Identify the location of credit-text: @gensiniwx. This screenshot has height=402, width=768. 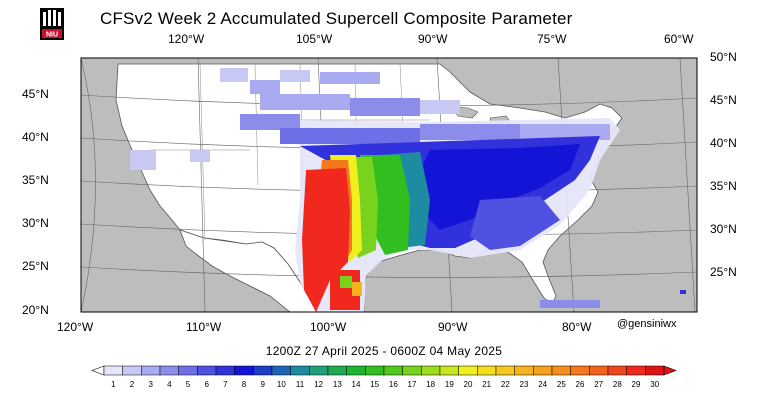
(647, 324).